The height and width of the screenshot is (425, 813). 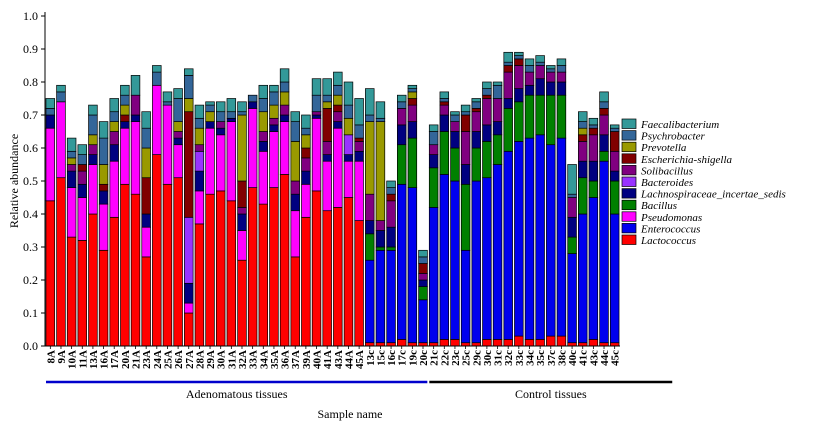 I want to click on bar-segment-solibacillus-15c, so click(x=380, y=225).